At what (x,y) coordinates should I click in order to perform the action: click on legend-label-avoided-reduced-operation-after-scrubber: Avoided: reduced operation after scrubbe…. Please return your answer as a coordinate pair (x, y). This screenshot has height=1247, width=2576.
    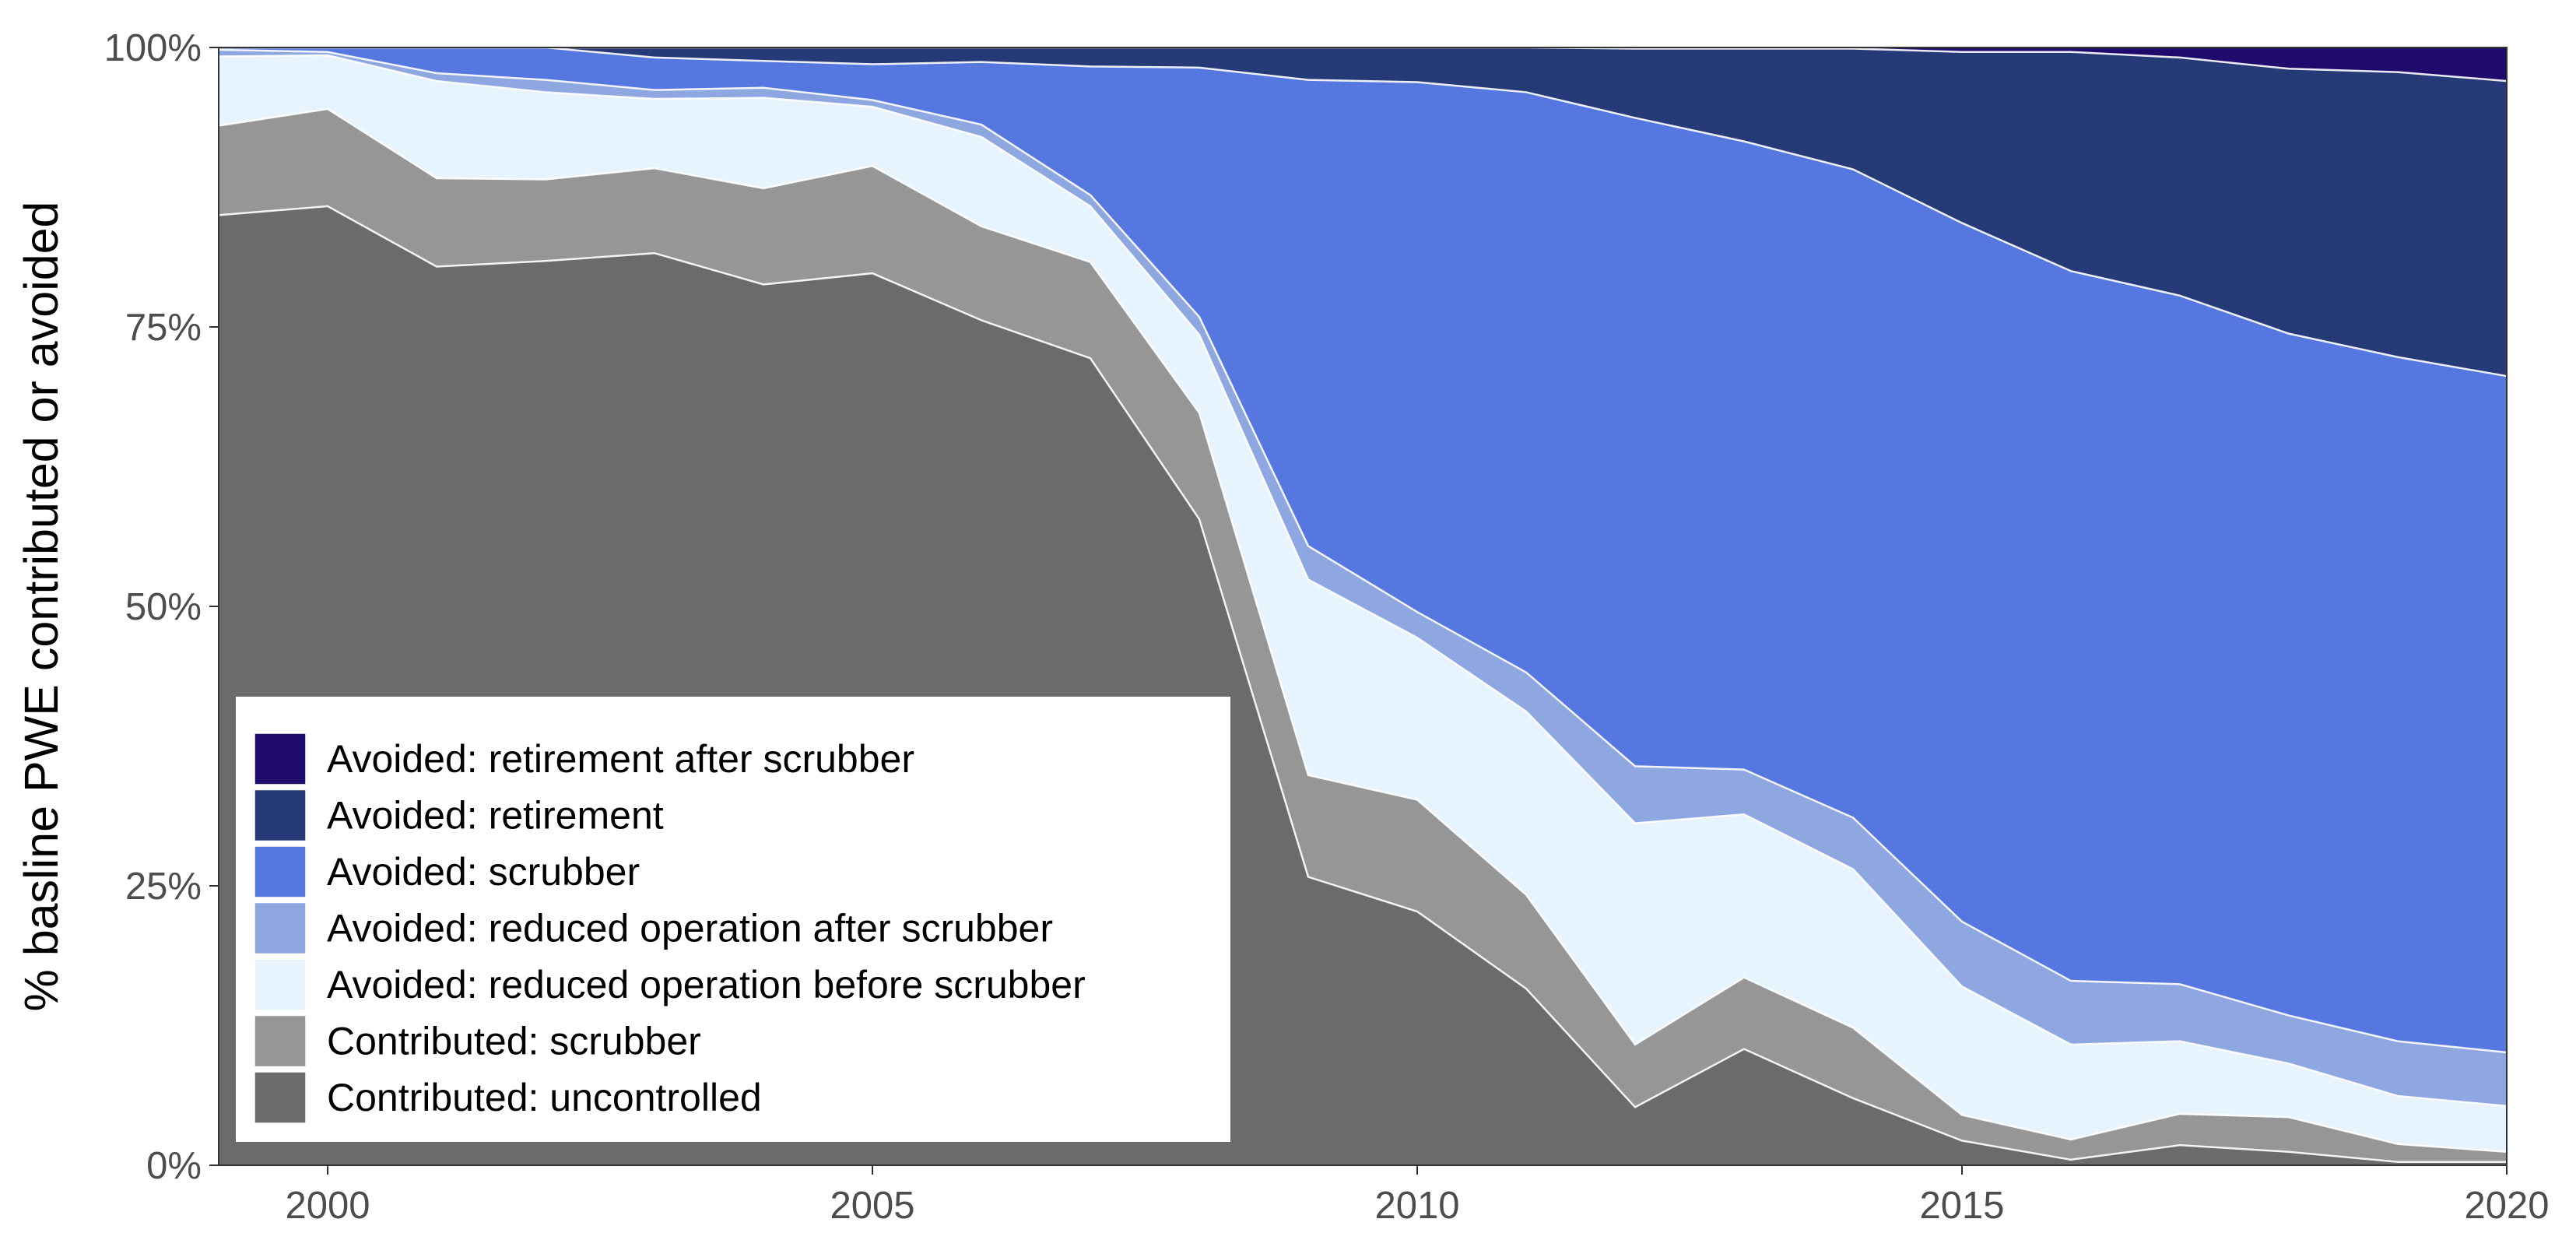
    Looking at the image, I should click on (690, 928).